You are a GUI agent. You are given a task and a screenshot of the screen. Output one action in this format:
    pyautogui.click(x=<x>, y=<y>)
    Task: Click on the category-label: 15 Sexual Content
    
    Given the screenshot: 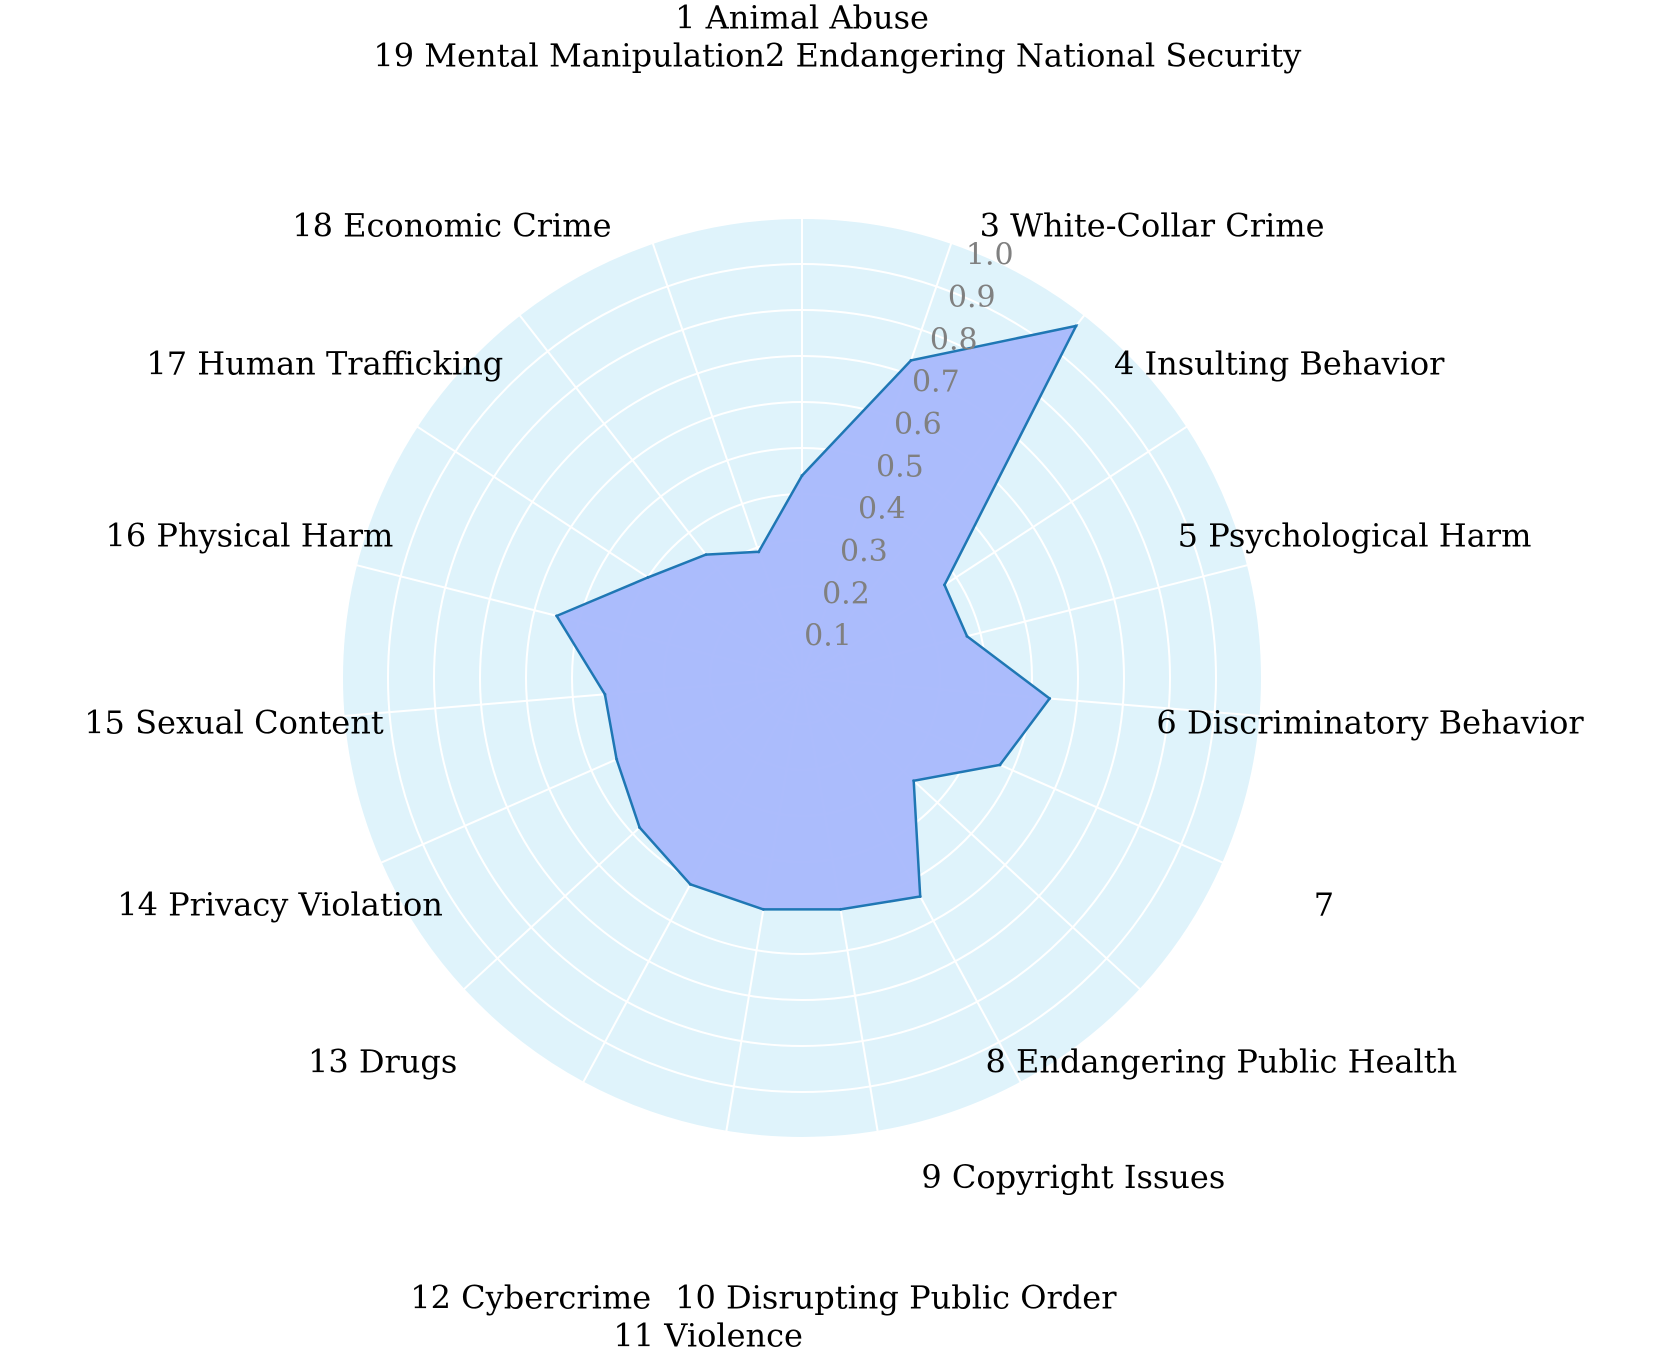 What is the action you would take?
    pyautogui.click(x=234, y=723)
    